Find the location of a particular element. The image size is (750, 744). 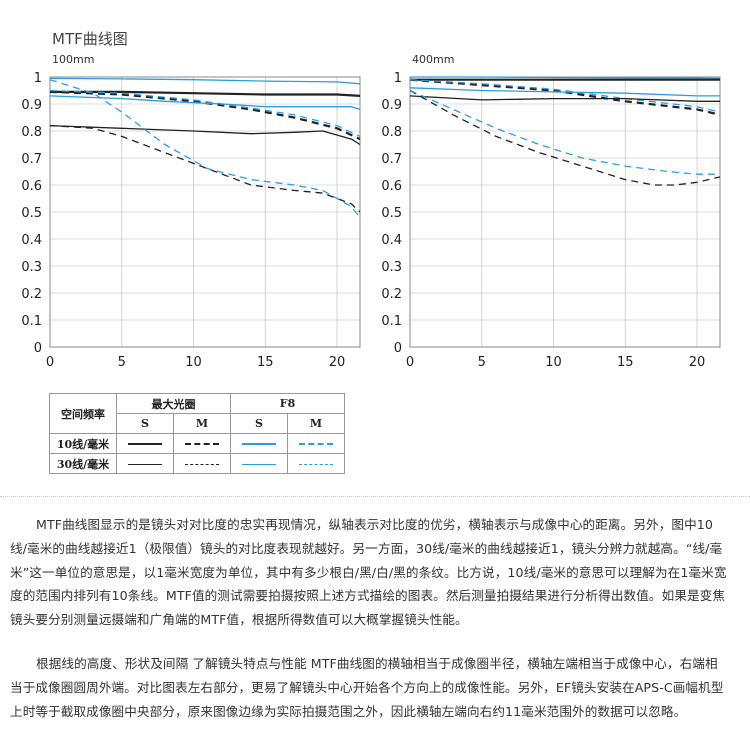

plot-title: 100mm is located at coordinates (73, 59).